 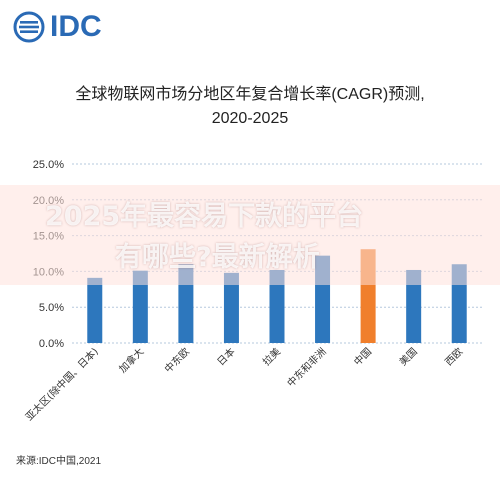 I want to click on x-tick-label: 亚太区(除中国、日本), so click(x=62, y=384).